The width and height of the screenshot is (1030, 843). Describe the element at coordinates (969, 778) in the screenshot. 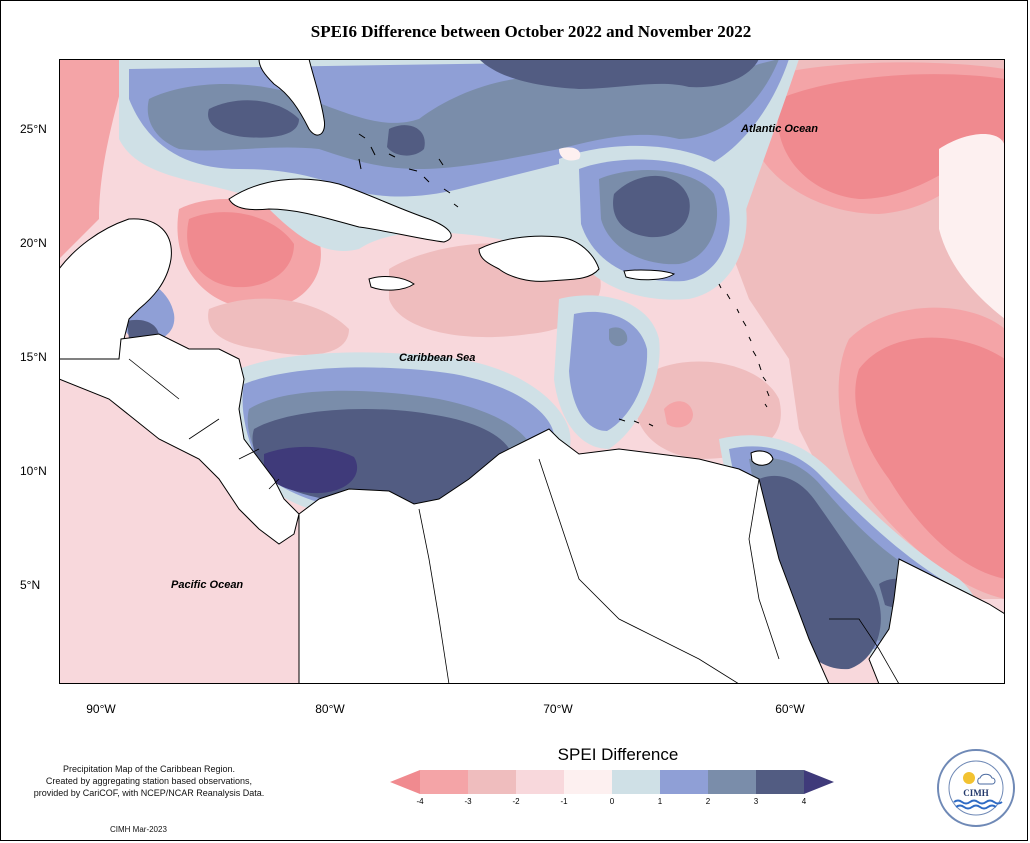

I see `sun-icon` at that location.